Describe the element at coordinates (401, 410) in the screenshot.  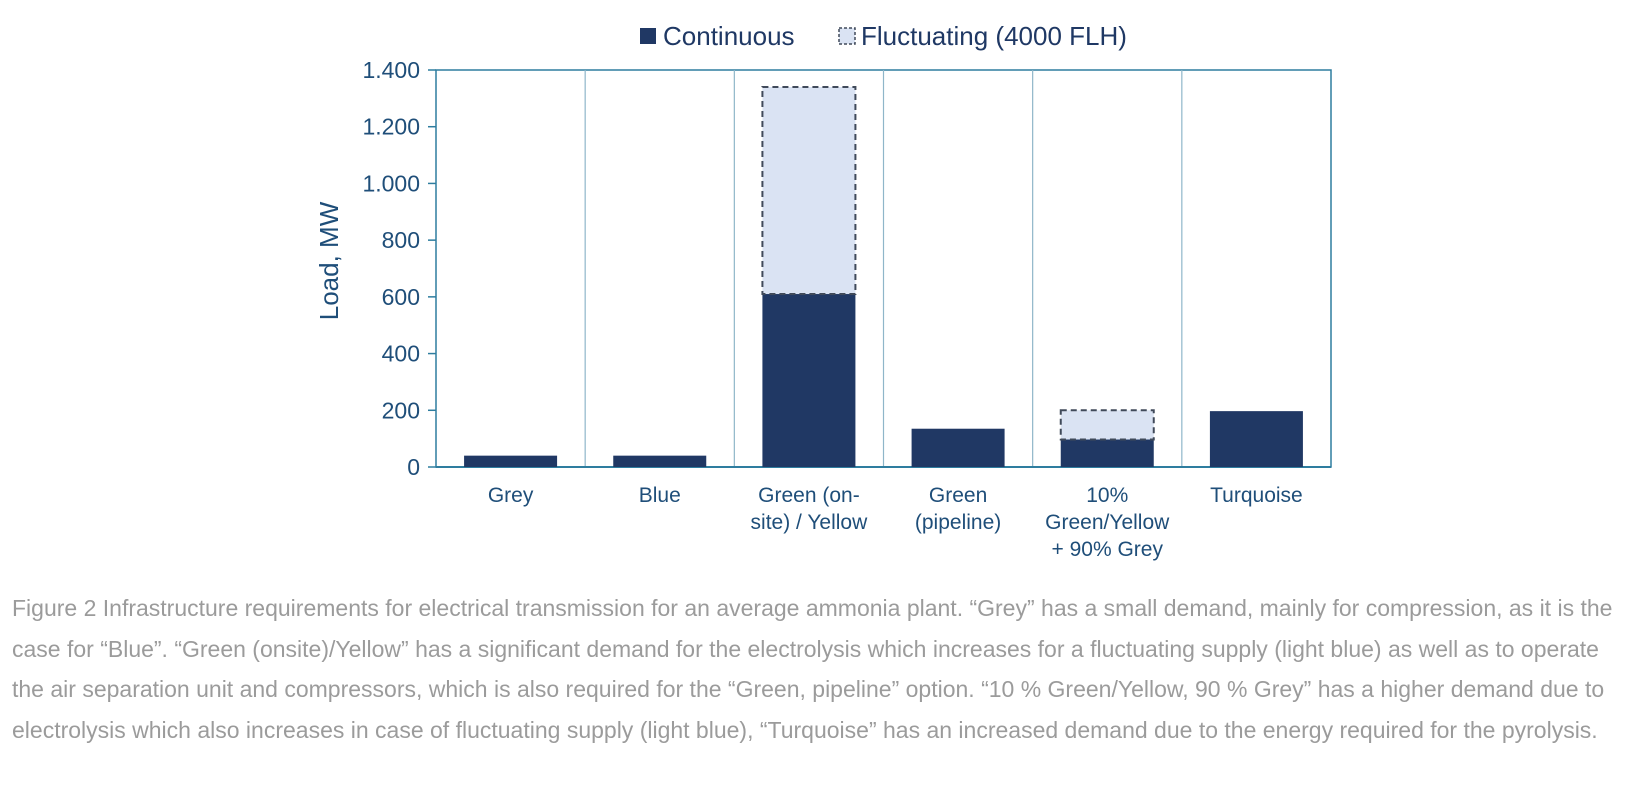
I see `y-tick-label: 200` at that location.